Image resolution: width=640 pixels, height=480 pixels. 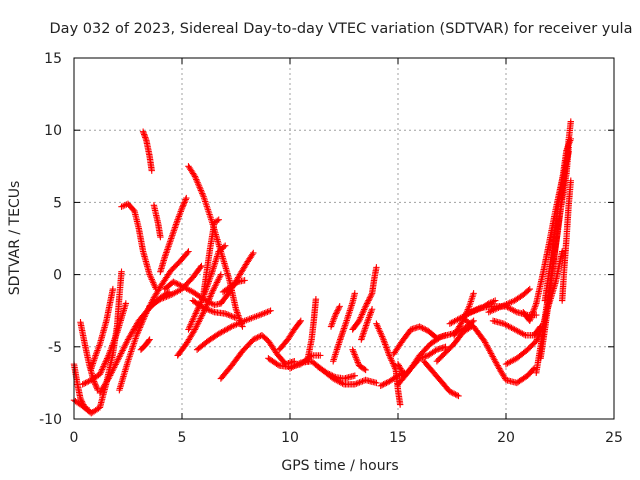 What do you see at coordinates (53, 131) in the screenshot?
I see `y-tick-label: 10` at bounding box center [53, 131].